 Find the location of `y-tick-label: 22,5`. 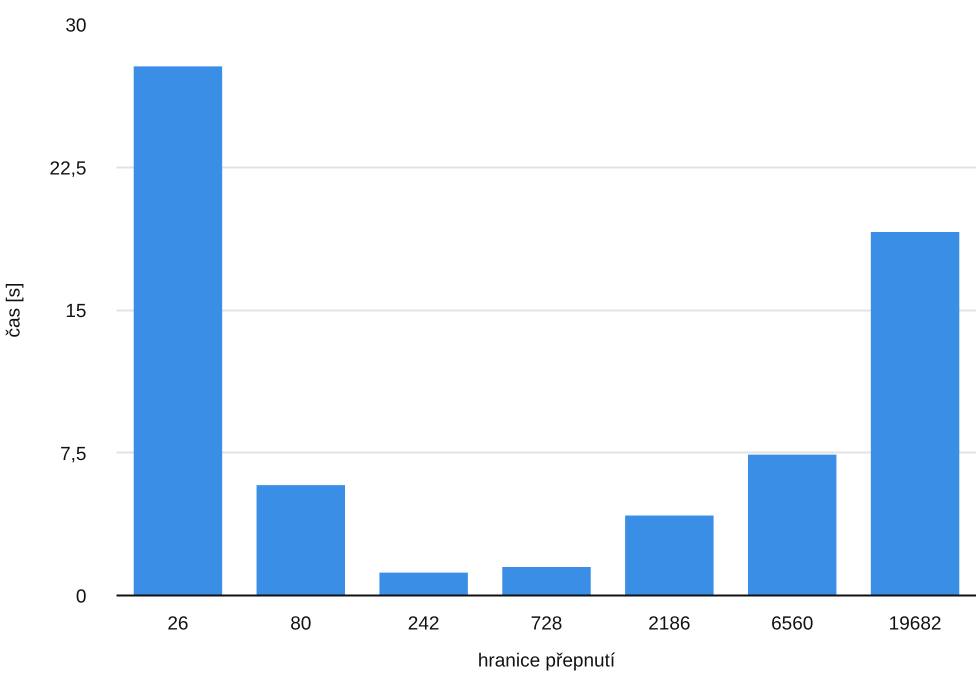

y-tick-label: 22,5 is located at coordinates (68, 169).